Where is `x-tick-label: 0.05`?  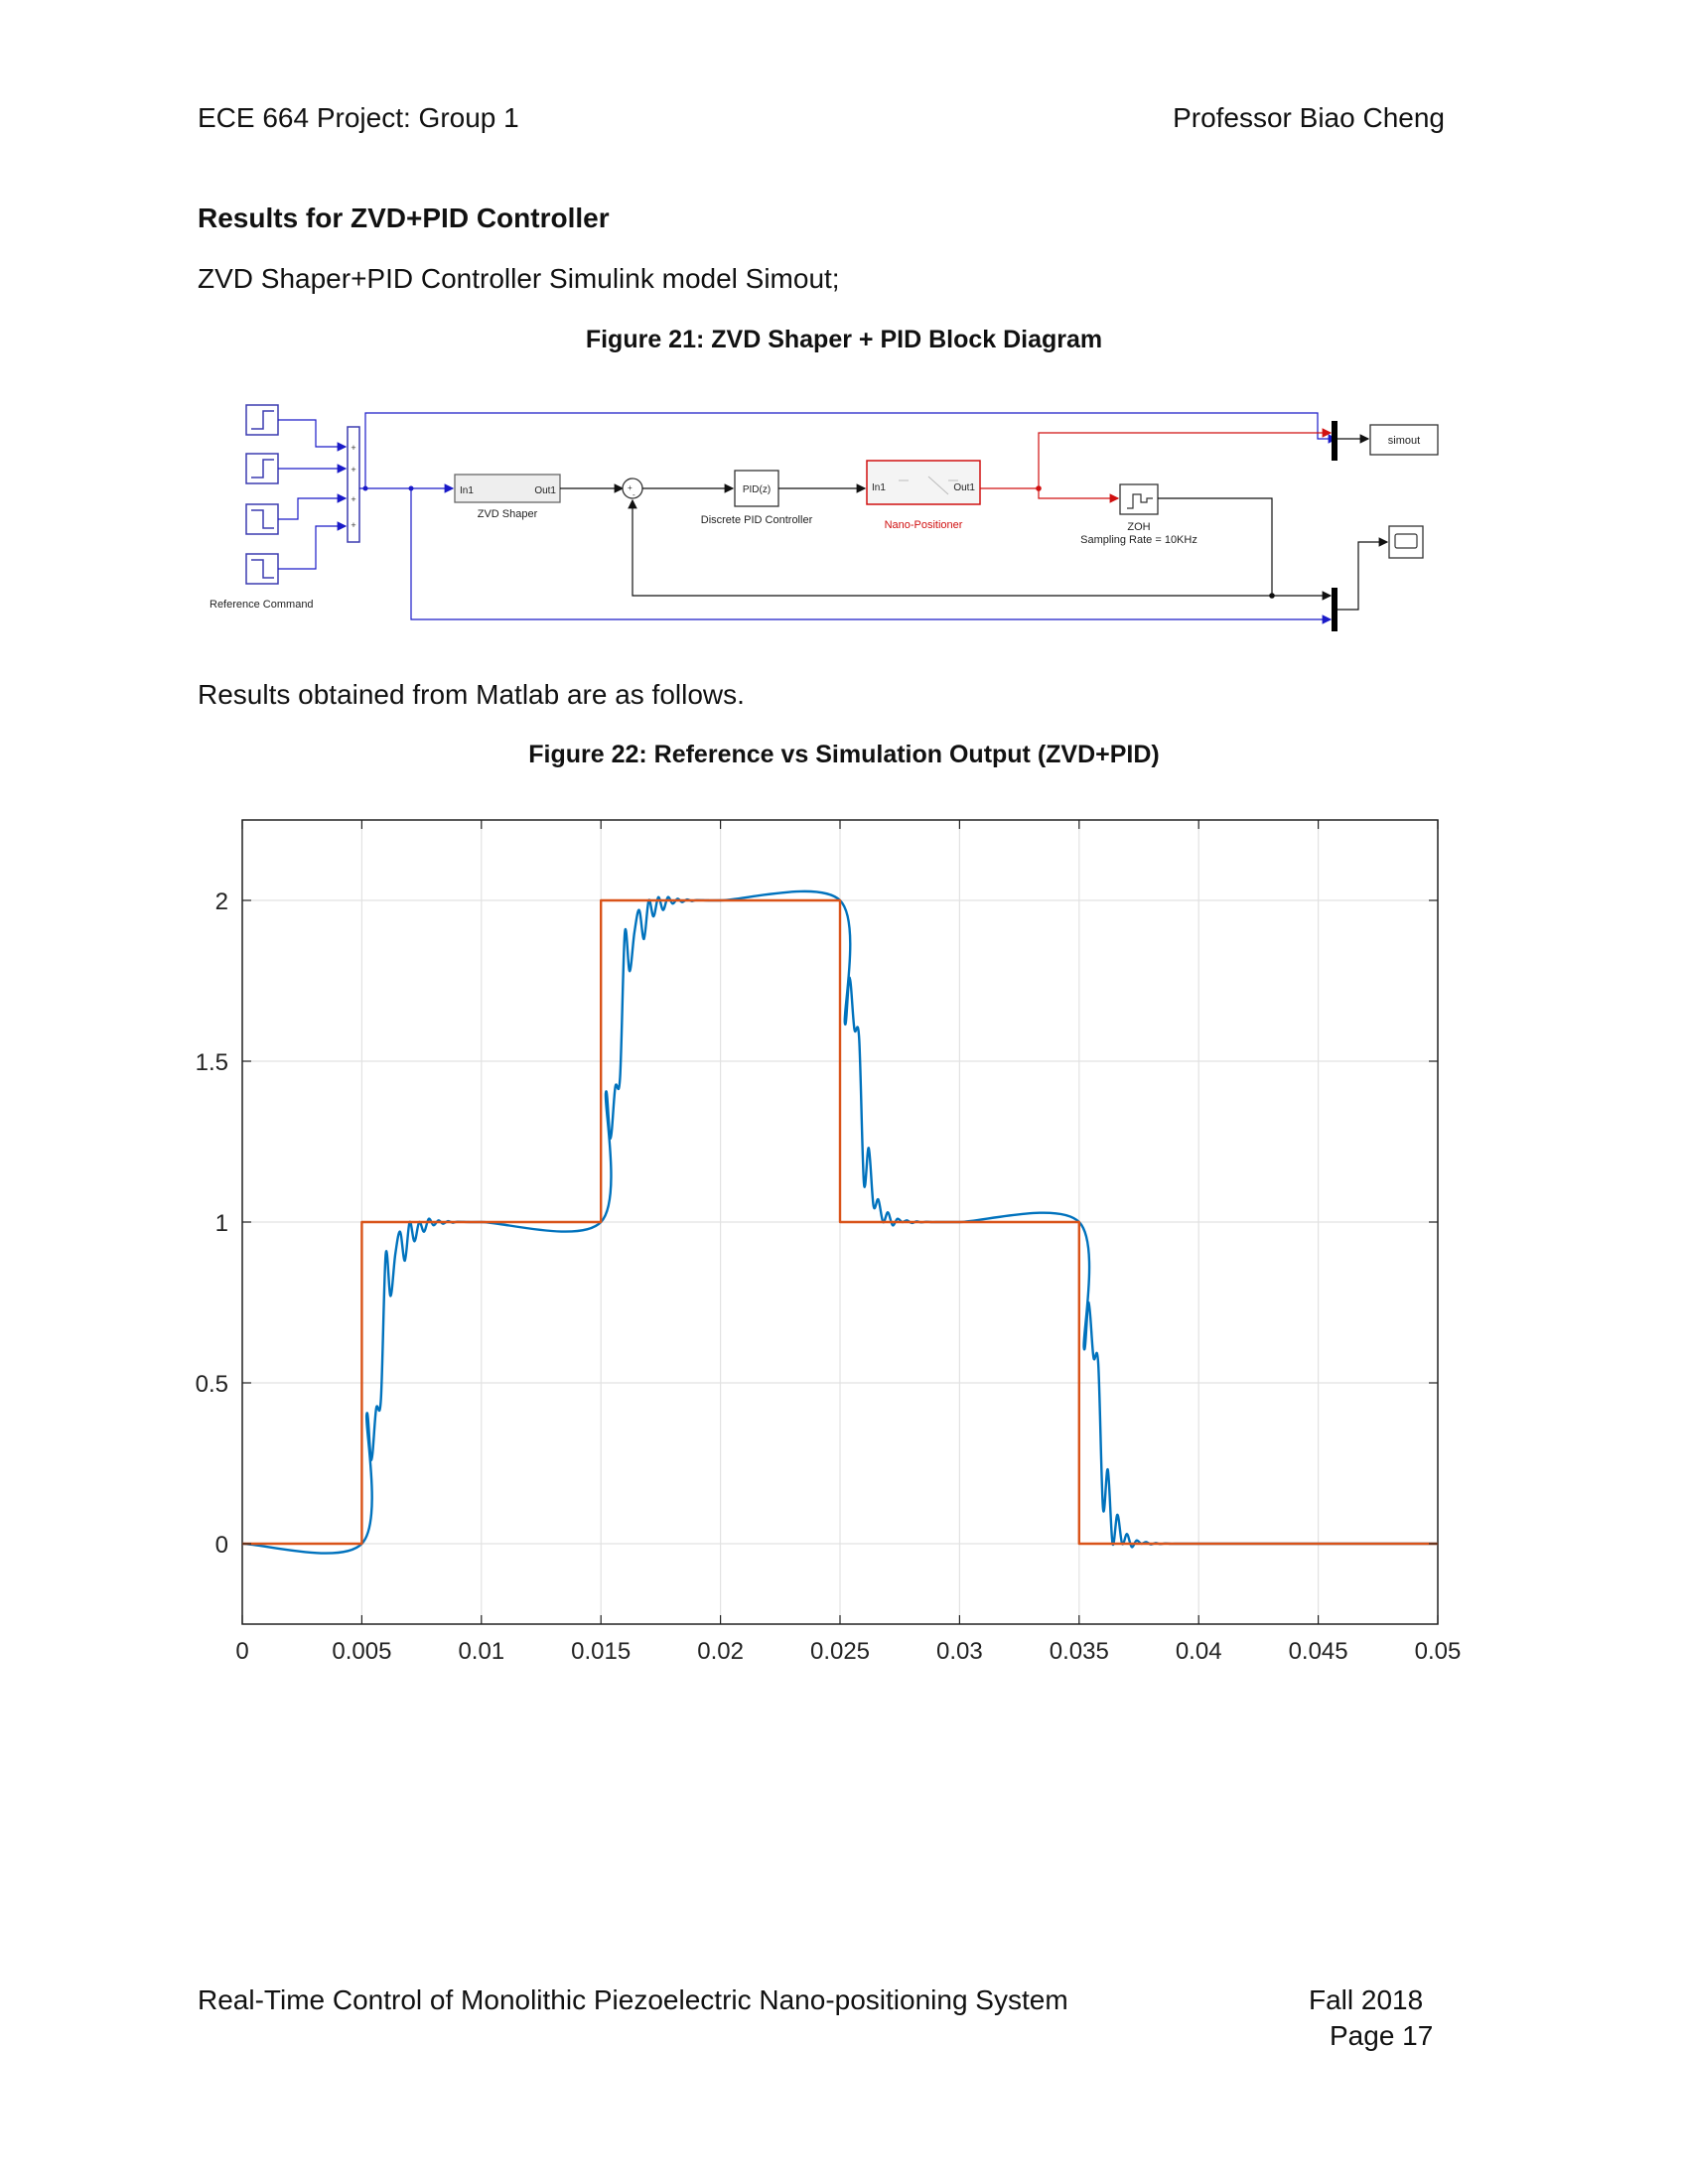 x-tick-label: 0.05 is located at coordinates (1438, 1651).